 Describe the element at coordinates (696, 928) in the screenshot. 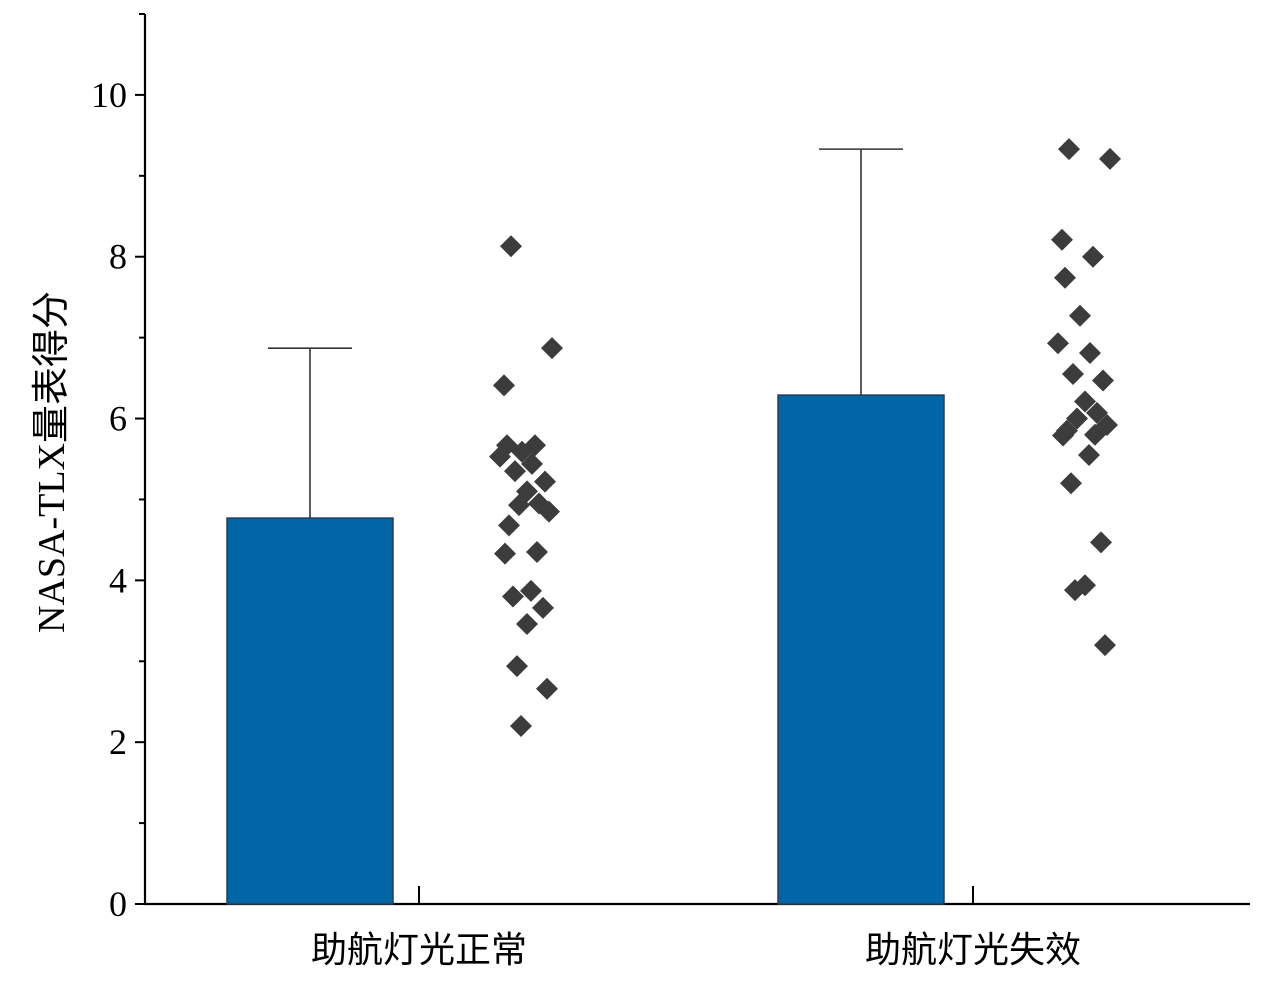

I see `x-ticks: 助航灯光正常 助航灯光失效` at that location.